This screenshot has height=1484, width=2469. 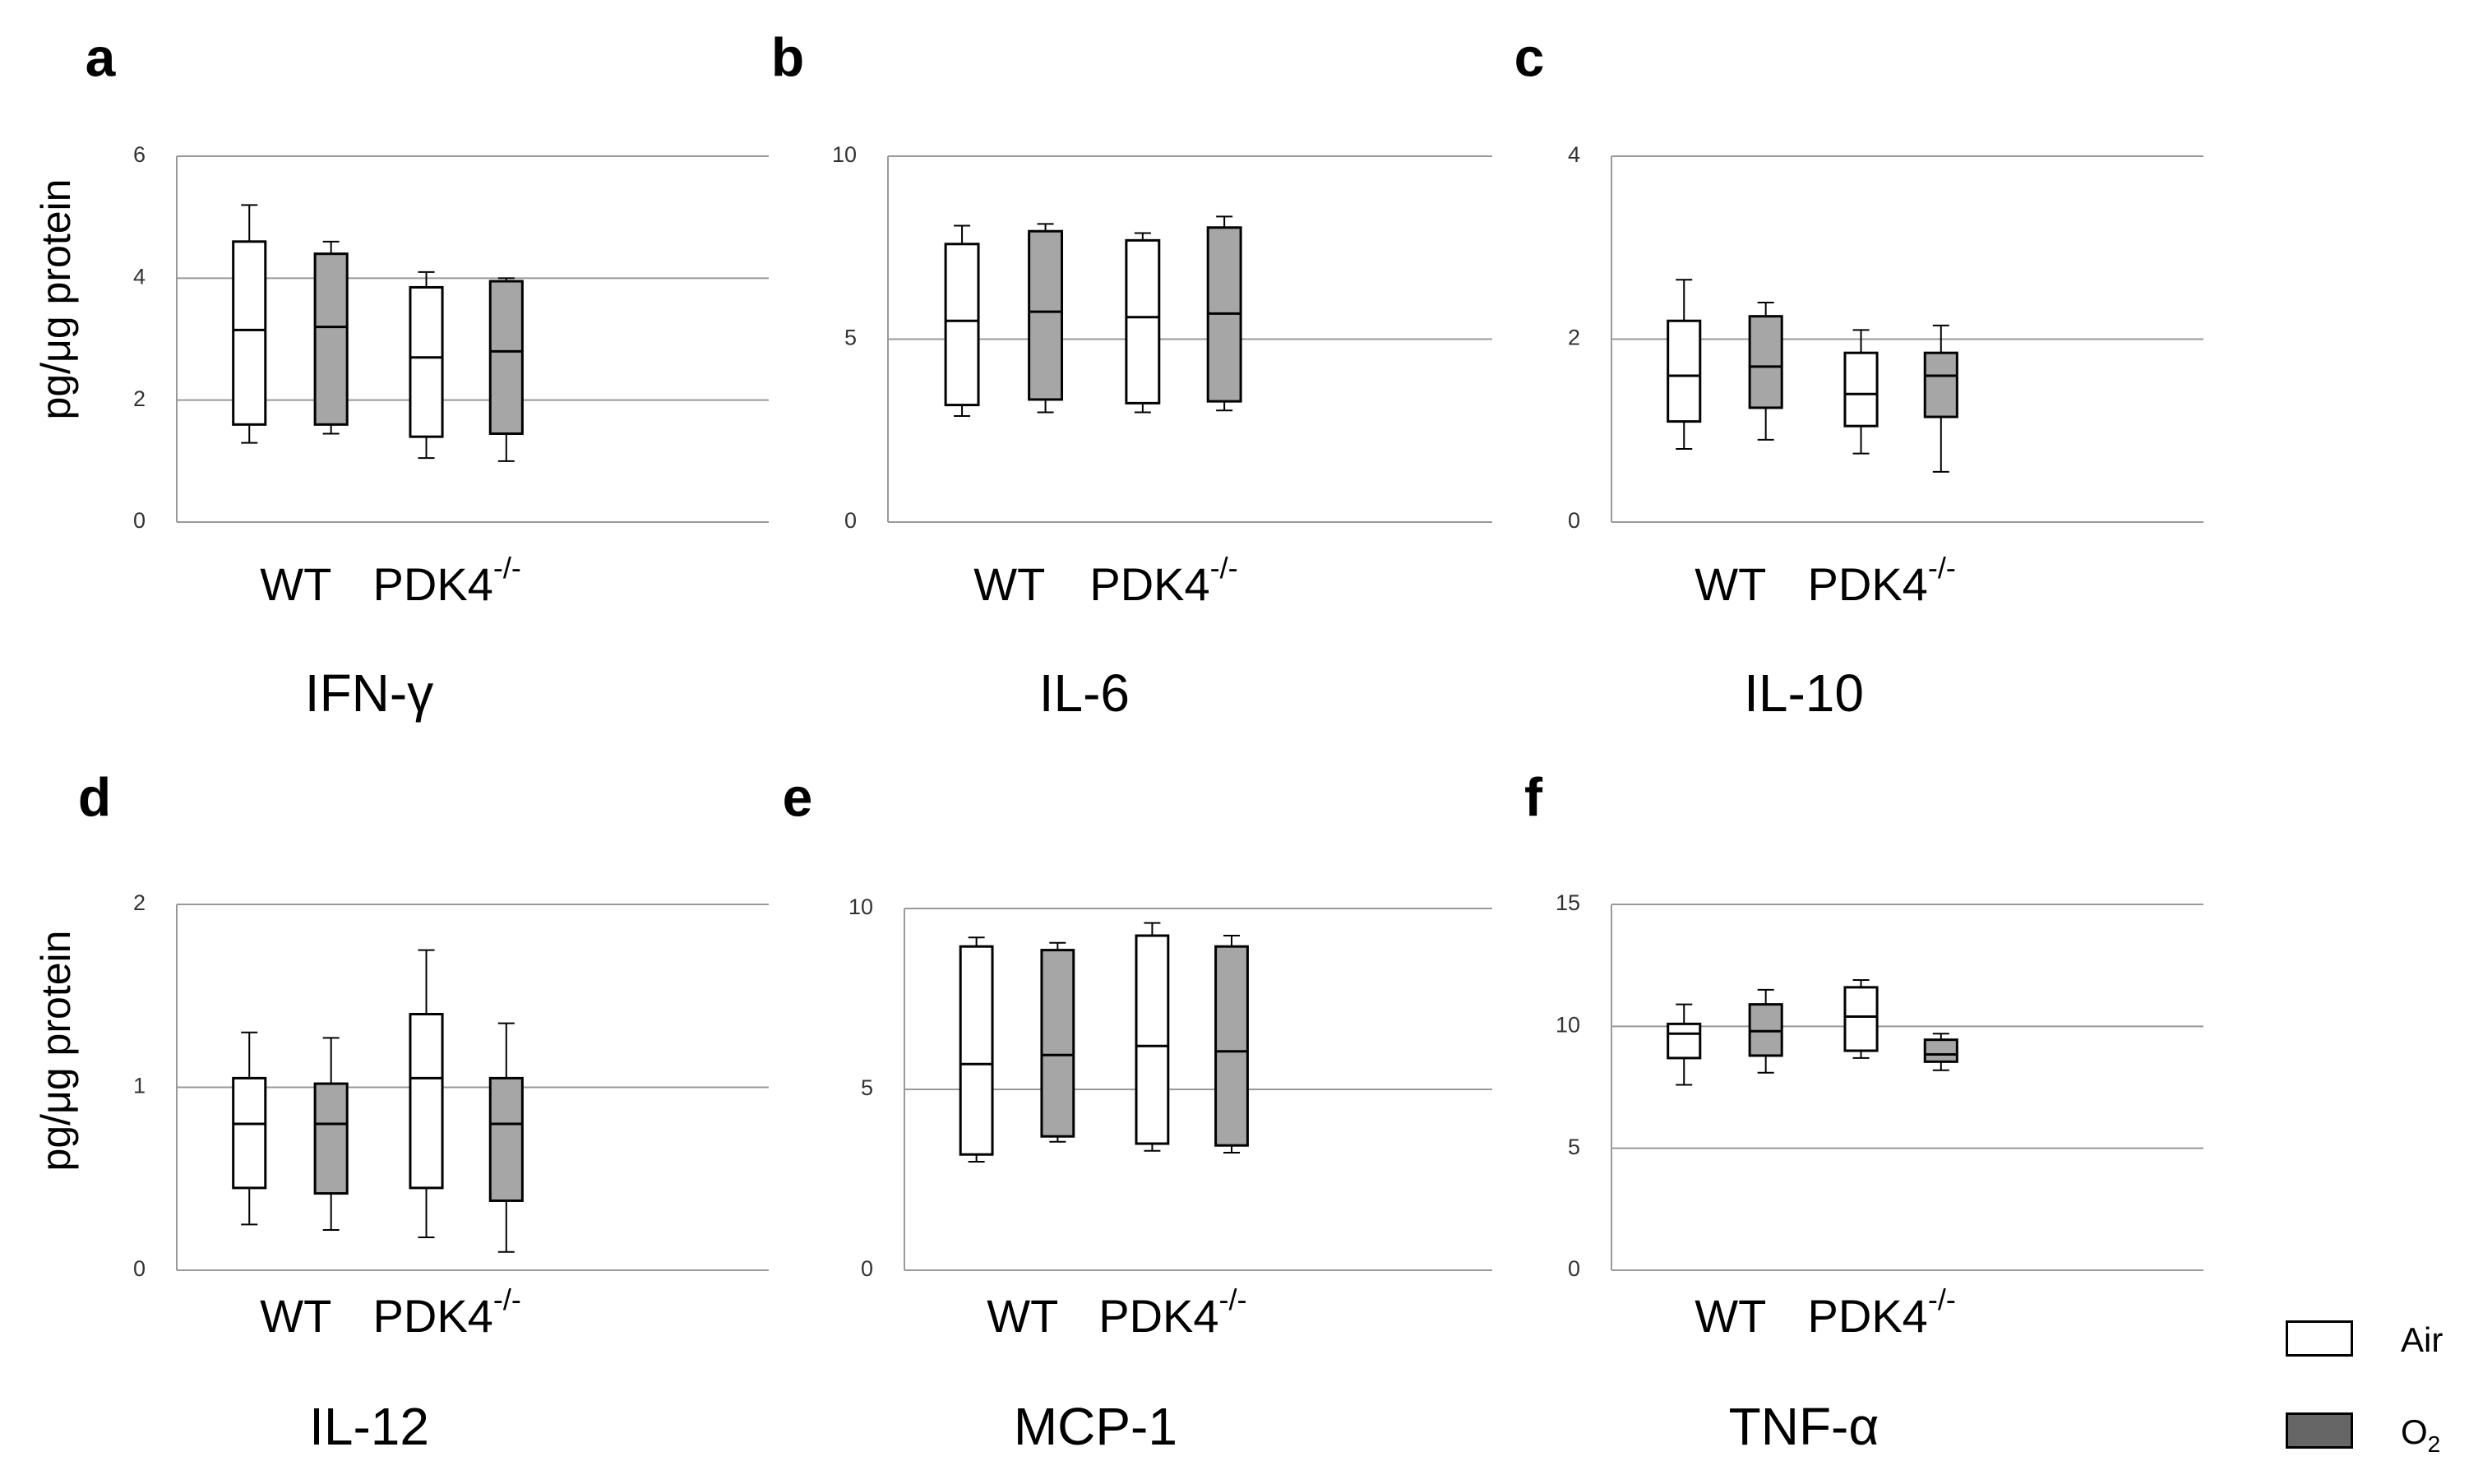 I want to click on box-d-air-wt, so click(x=250, y=1129).